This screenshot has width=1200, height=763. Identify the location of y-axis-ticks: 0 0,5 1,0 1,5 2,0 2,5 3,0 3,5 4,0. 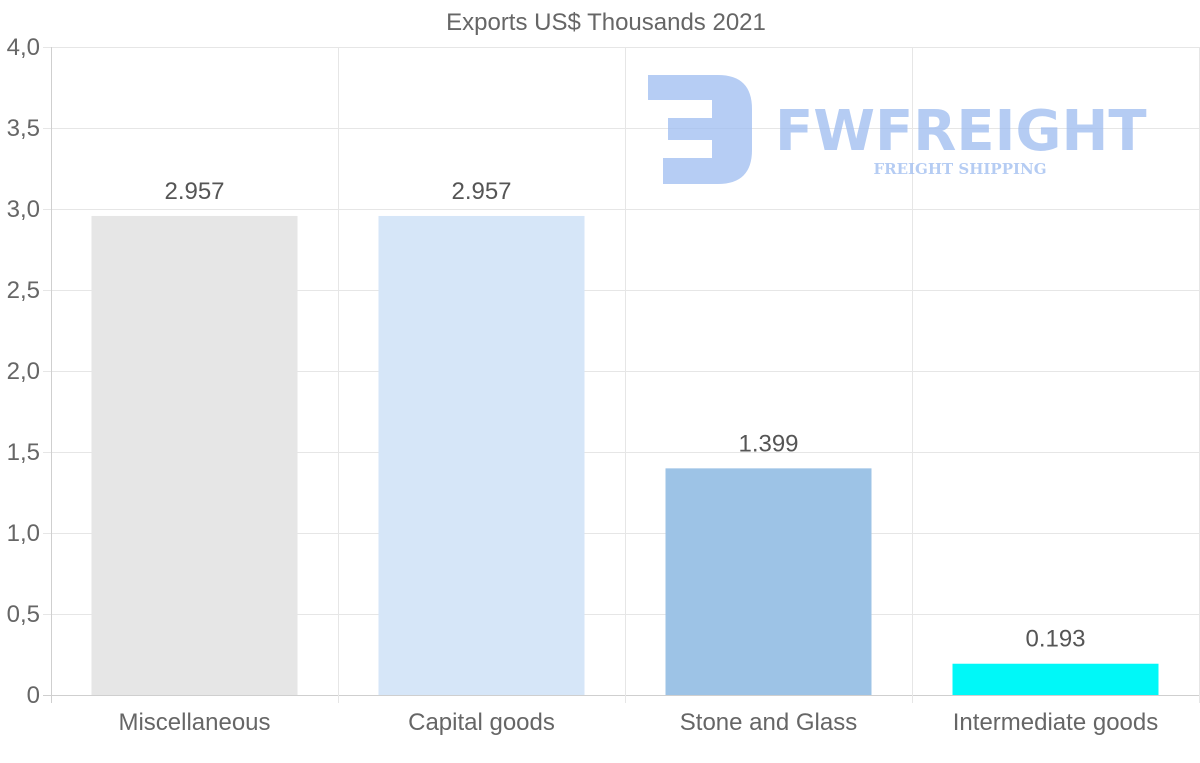
(23, 371).